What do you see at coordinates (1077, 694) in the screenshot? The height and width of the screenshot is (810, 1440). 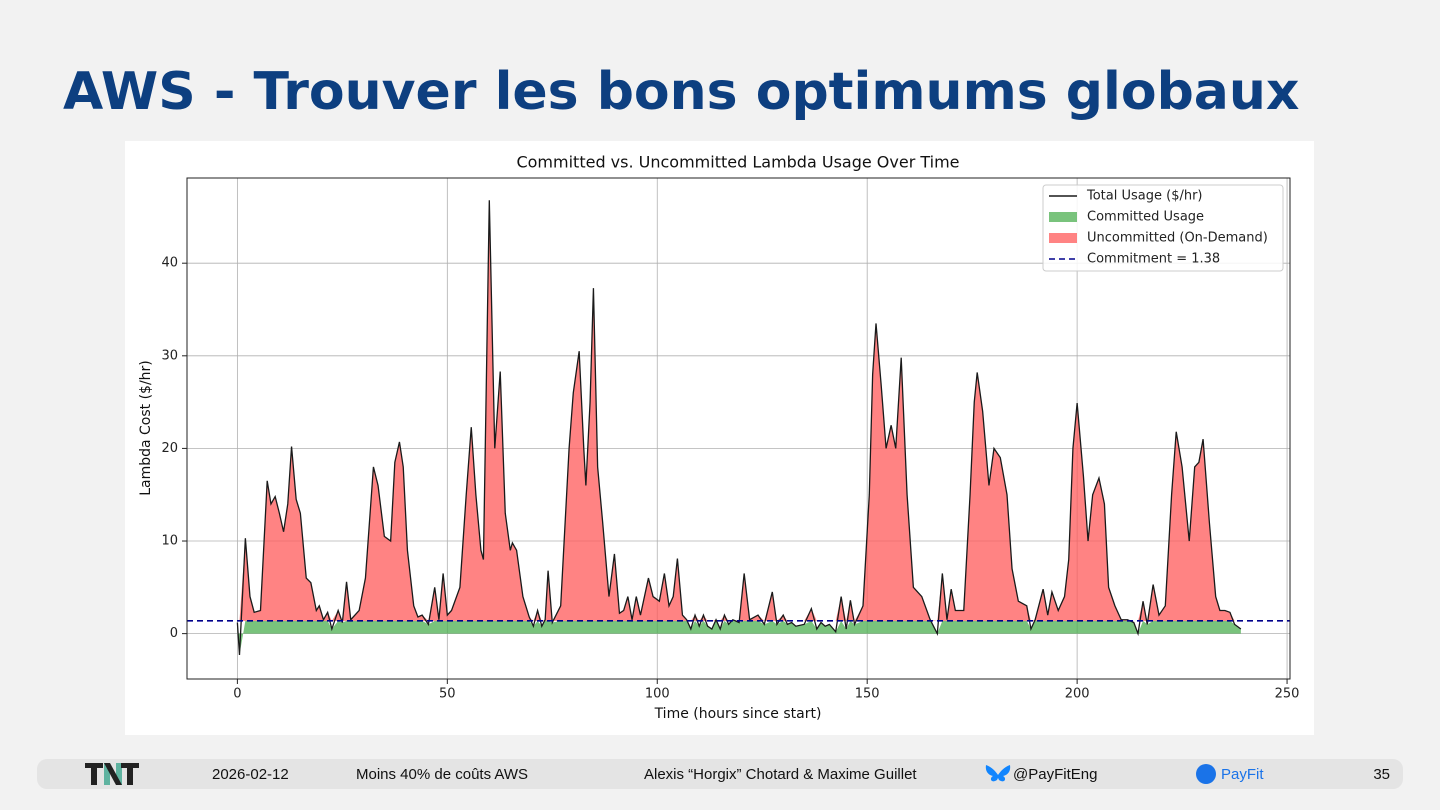 I see `x-tick-label: 200` at bounding box center [1077, 694].